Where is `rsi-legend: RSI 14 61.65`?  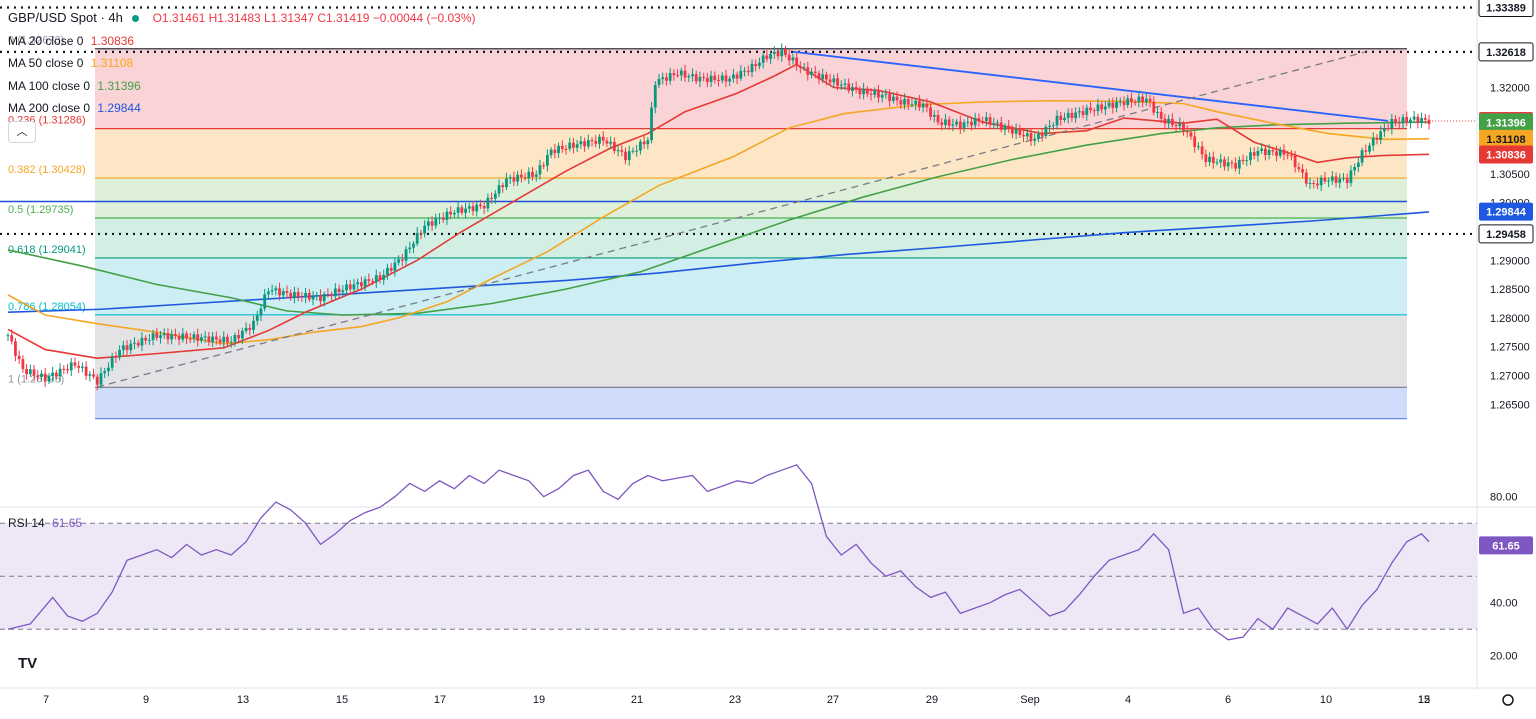
rsi-legend: RSI 14 61.65 is located at coordinates (45, 523).